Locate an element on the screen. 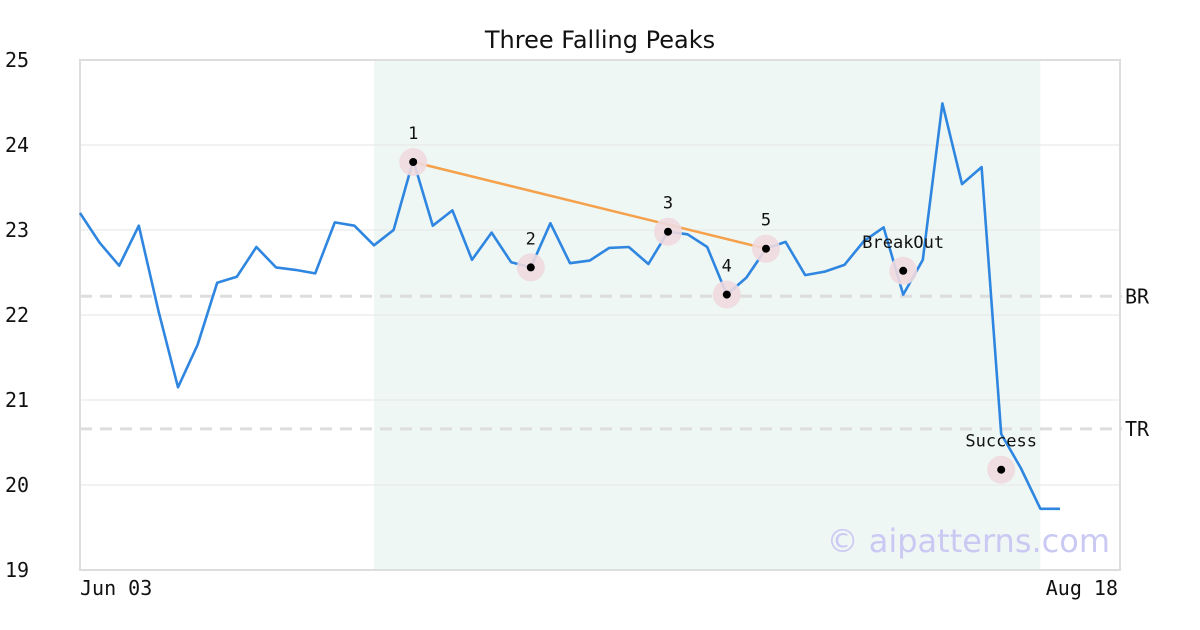 The image size is (1200, 630). point-label-4: 4 is located at coordinates (727, 267).